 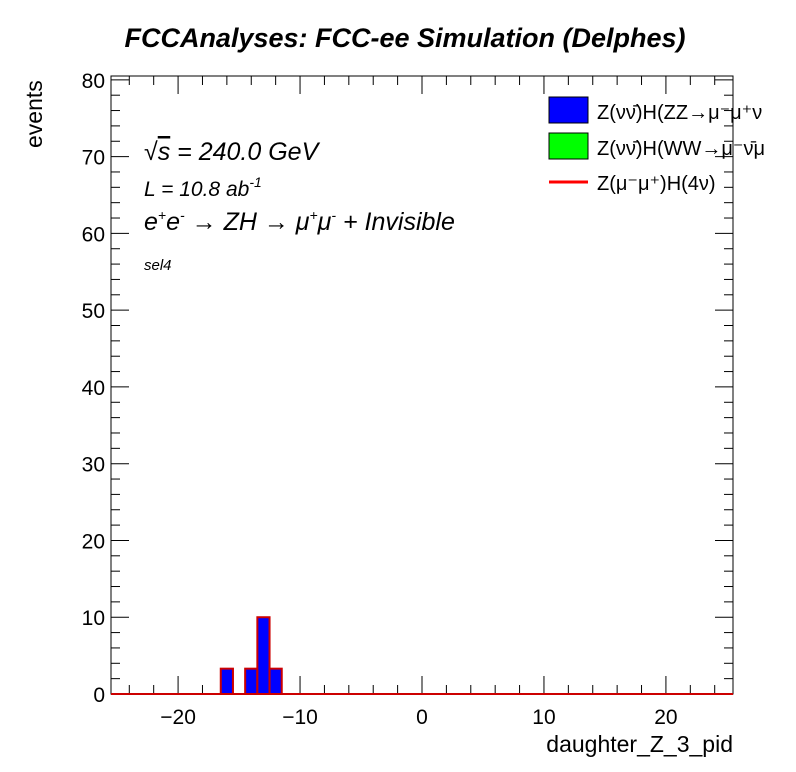 I want to click on luminosity-annotation: L = 10.8 ab-1, so click(x=203, y=187).